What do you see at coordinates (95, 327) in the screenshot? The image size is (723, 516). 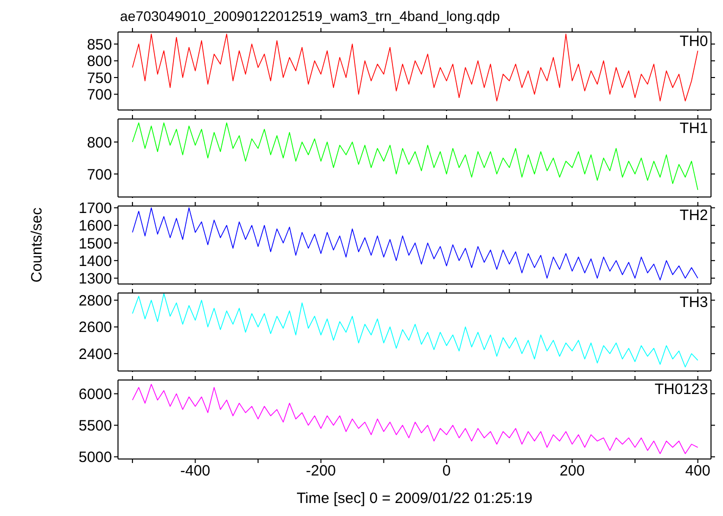 I see `y-tick-label: 2600` at bounding box center [95, 327].